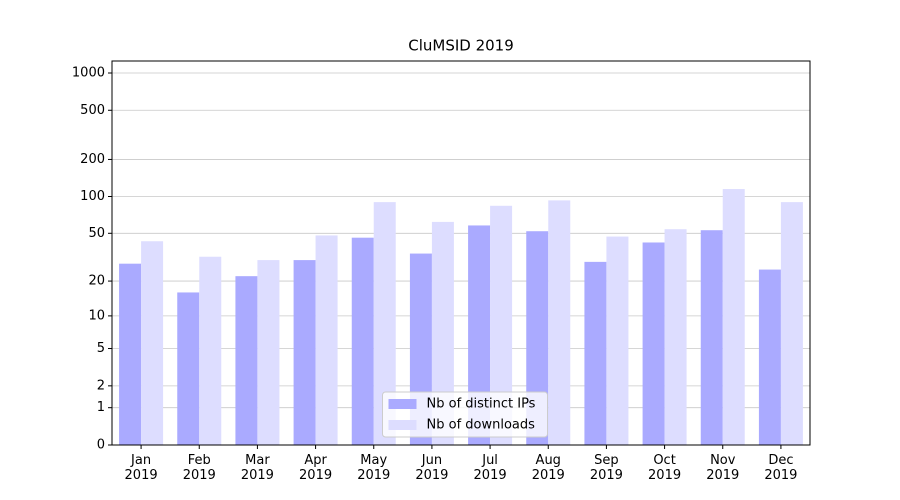 The width and height of the screenshot is (900, 500). Describe the element at coordinates (96, 233) in the screenshot. I see `y-tick-label: 50` at that location.